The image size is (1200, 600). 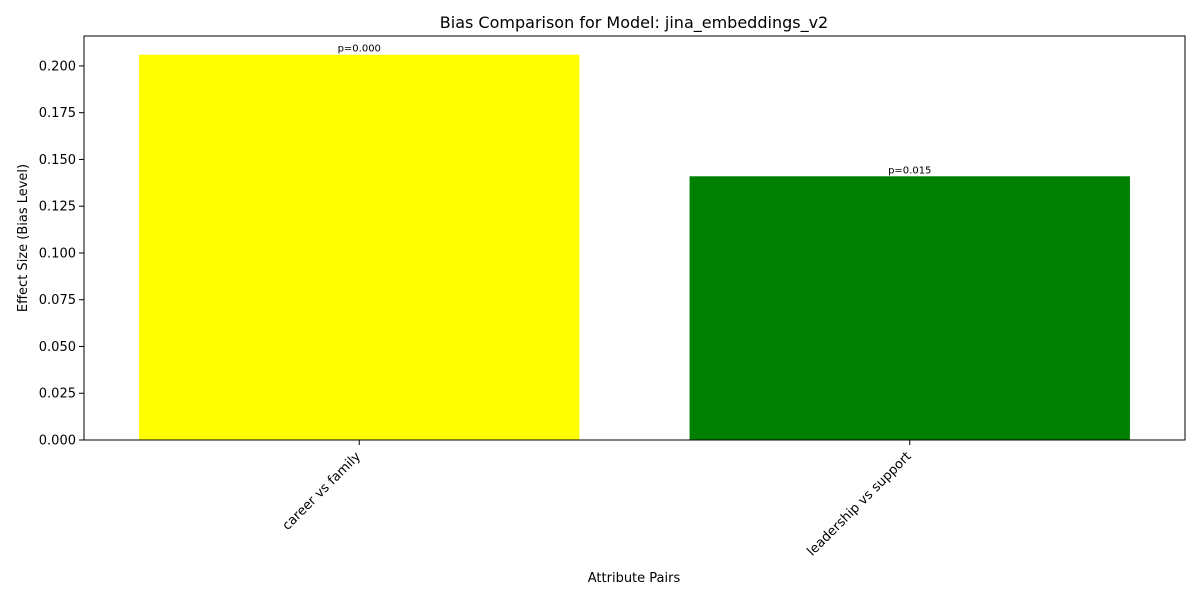 I want to click on y-axis-label: Effect Size (Bias Level), so click(x=23, y=238).